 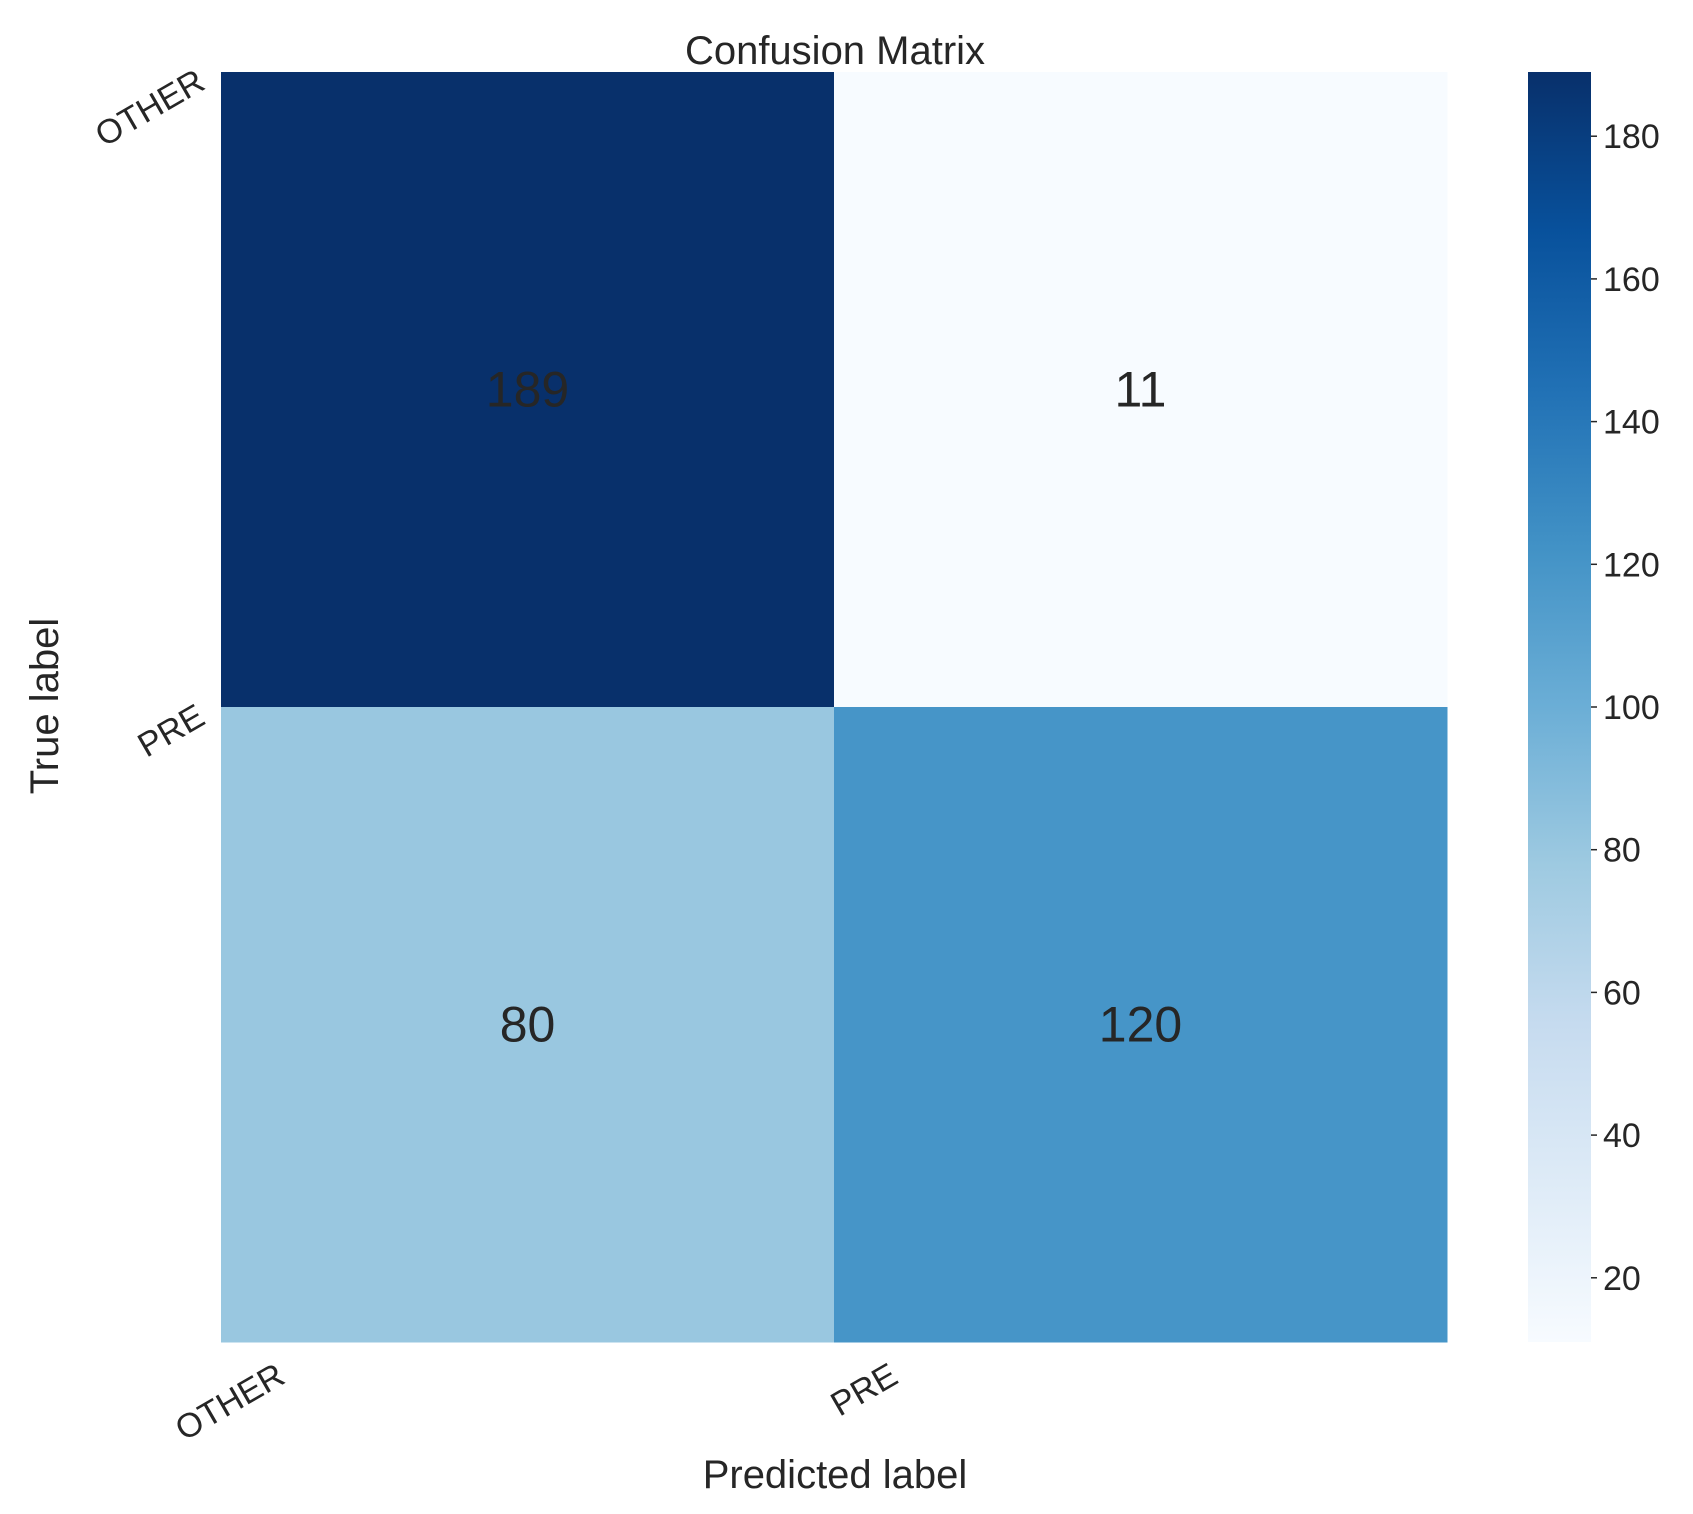 What do you see at coordinates (1631, 708) in the screenshot?
I see `colorbar-tick-label-4: 100` at bounding box center [1631, 708].